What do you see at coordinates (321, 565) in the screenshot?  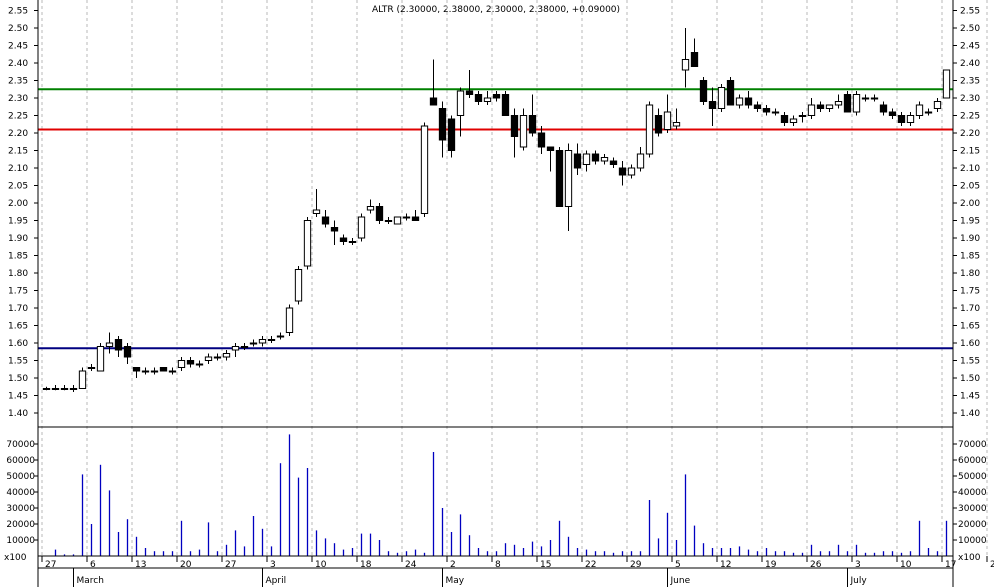 I see `date-tick-label: 10` at bounding box center [321, 565].